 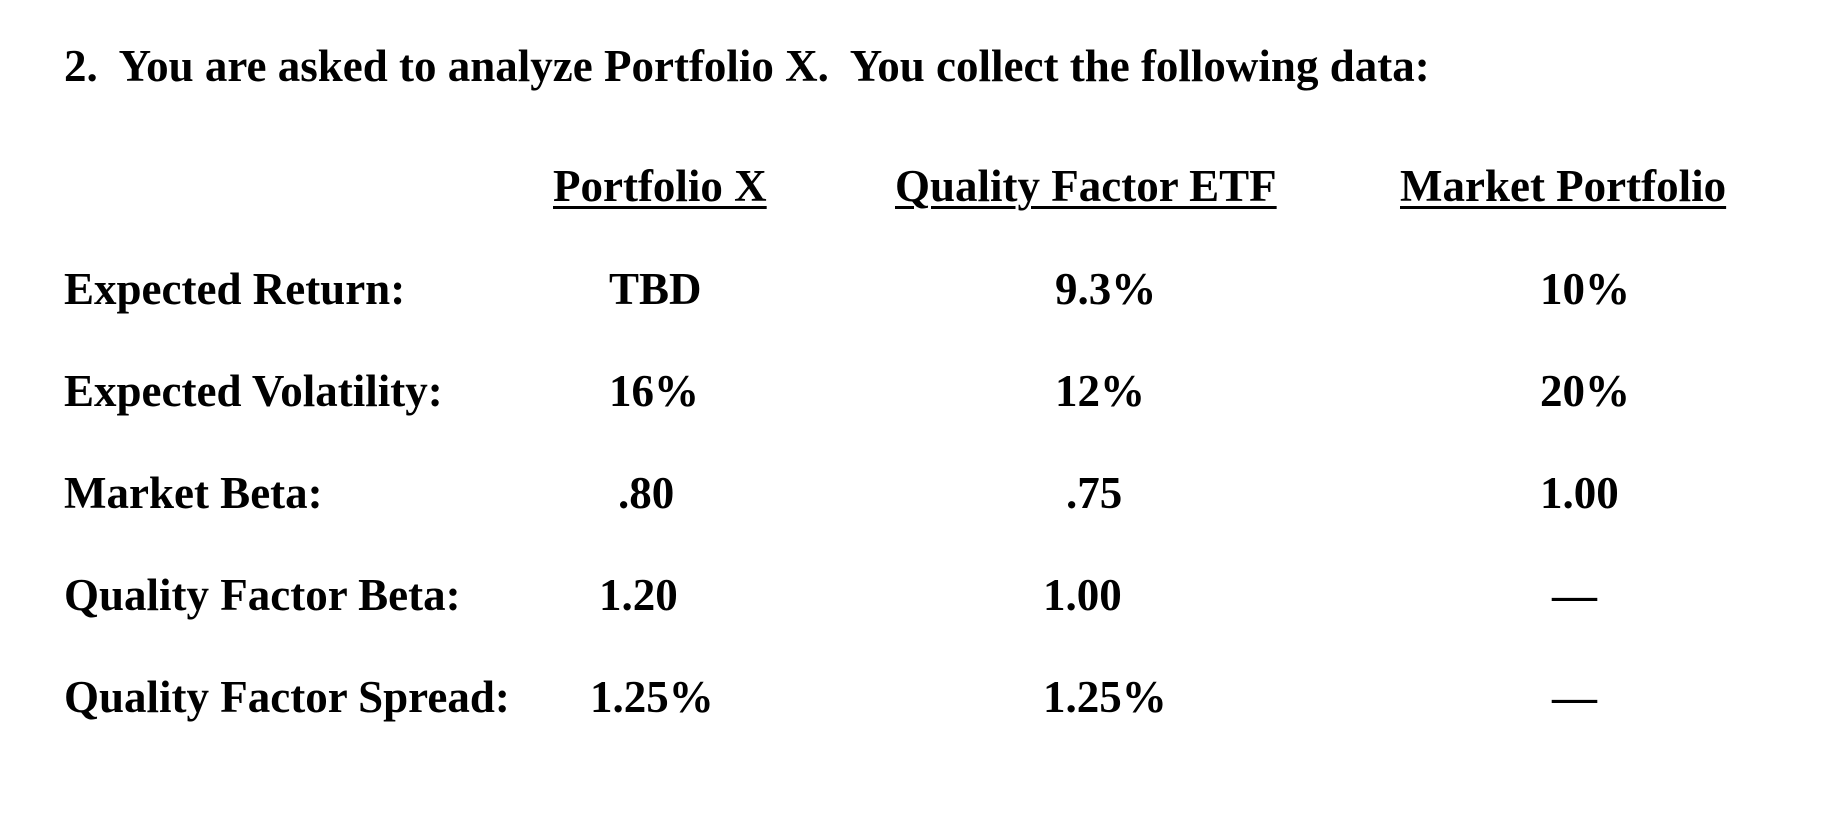 What do you see at coordinates (1574, 697) in the screenshot?
I see `cell-quality-factor-spread-market: —` at bounding box center [1574, 697].